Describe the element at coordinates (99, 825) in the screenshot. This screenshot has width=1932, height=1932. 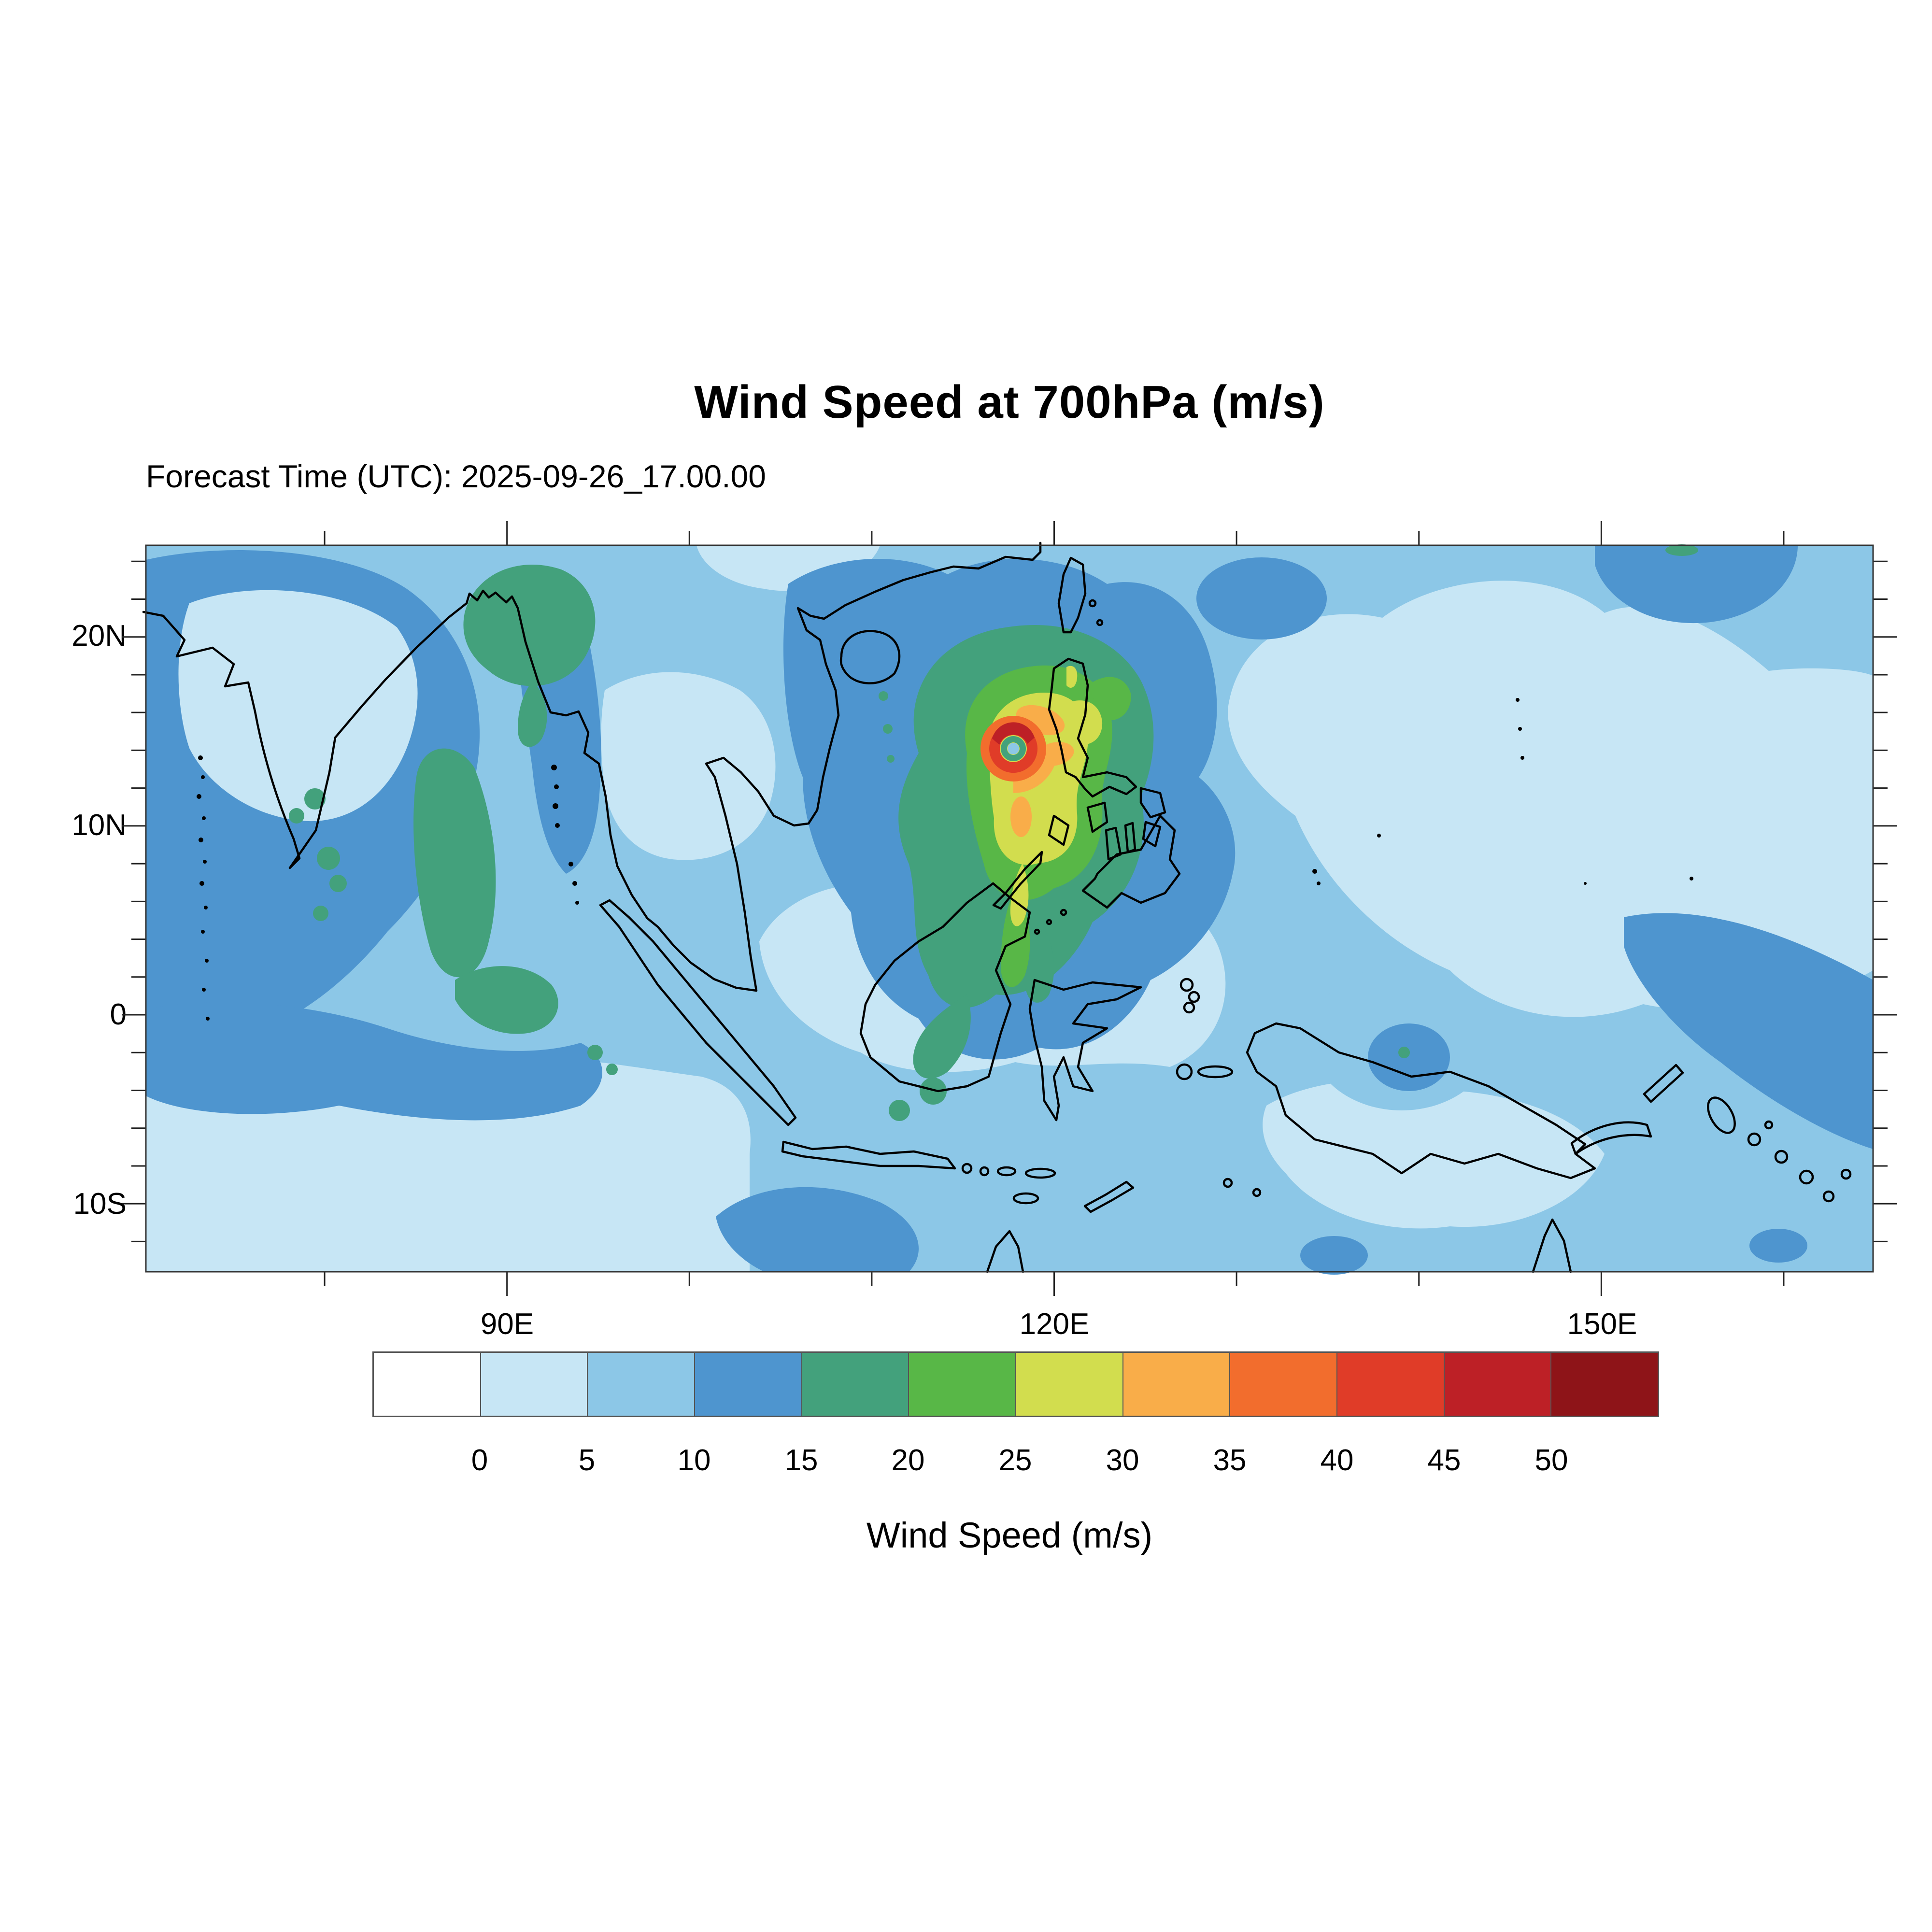
I see `lat-tick-label-10n: 10N` at that location.